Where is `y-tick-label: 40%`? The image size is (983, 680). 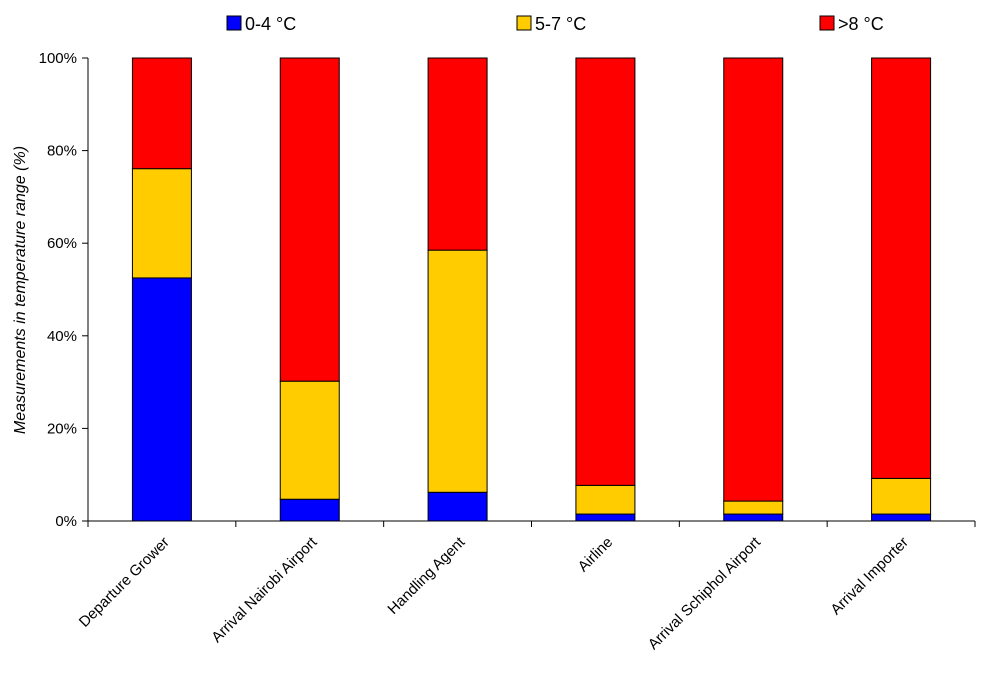
y-tick-label: 40% is located at coordinates (62, 336).